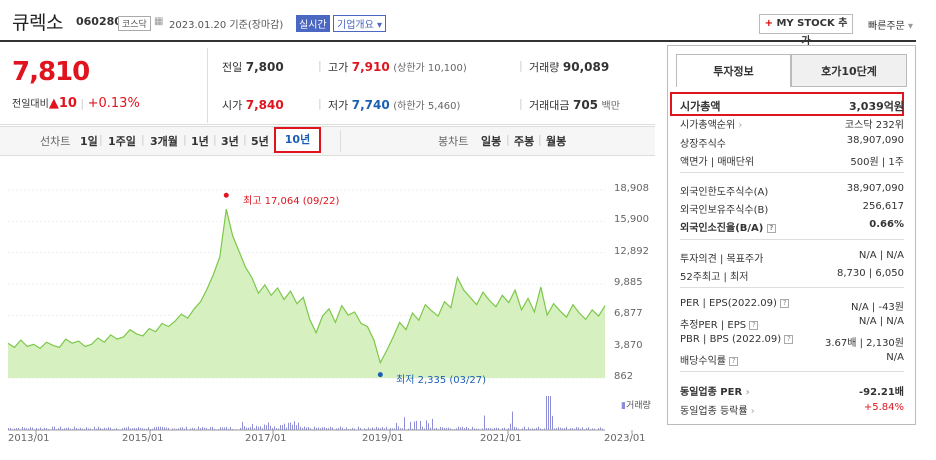 The width and height of the screenshot is (936, 460). What do you see at coordinates (297, 140) in the screenshot?
I see `period-10y: 10년` at bounding box center [297, 140].